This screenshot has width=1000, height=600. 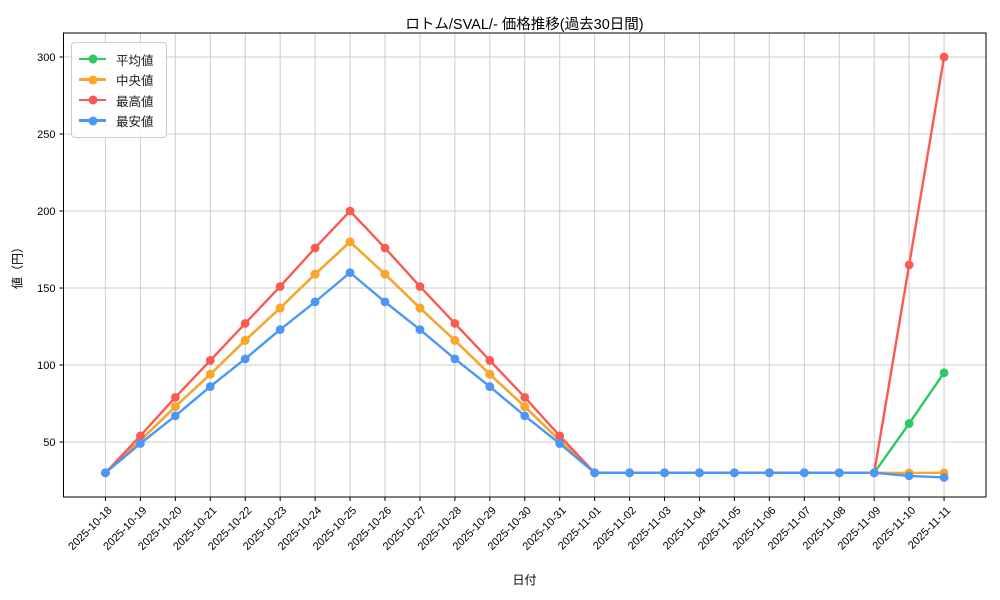 What do you see at coordinates (524, 25) in the screenshot?
I see `chart-title: ロトム/SVAL/- 価格推移(過去30日間)` at bounding box center [524, 25].